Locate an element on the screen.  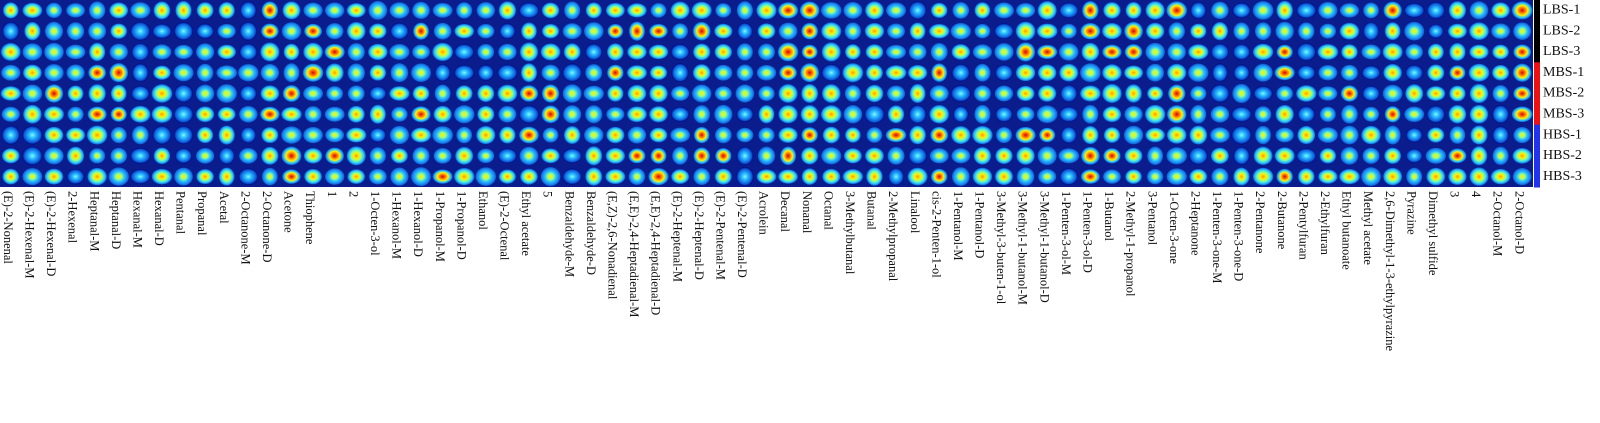
compound-label: 1-Octen-3-one is located at coordinates (1174, 227).